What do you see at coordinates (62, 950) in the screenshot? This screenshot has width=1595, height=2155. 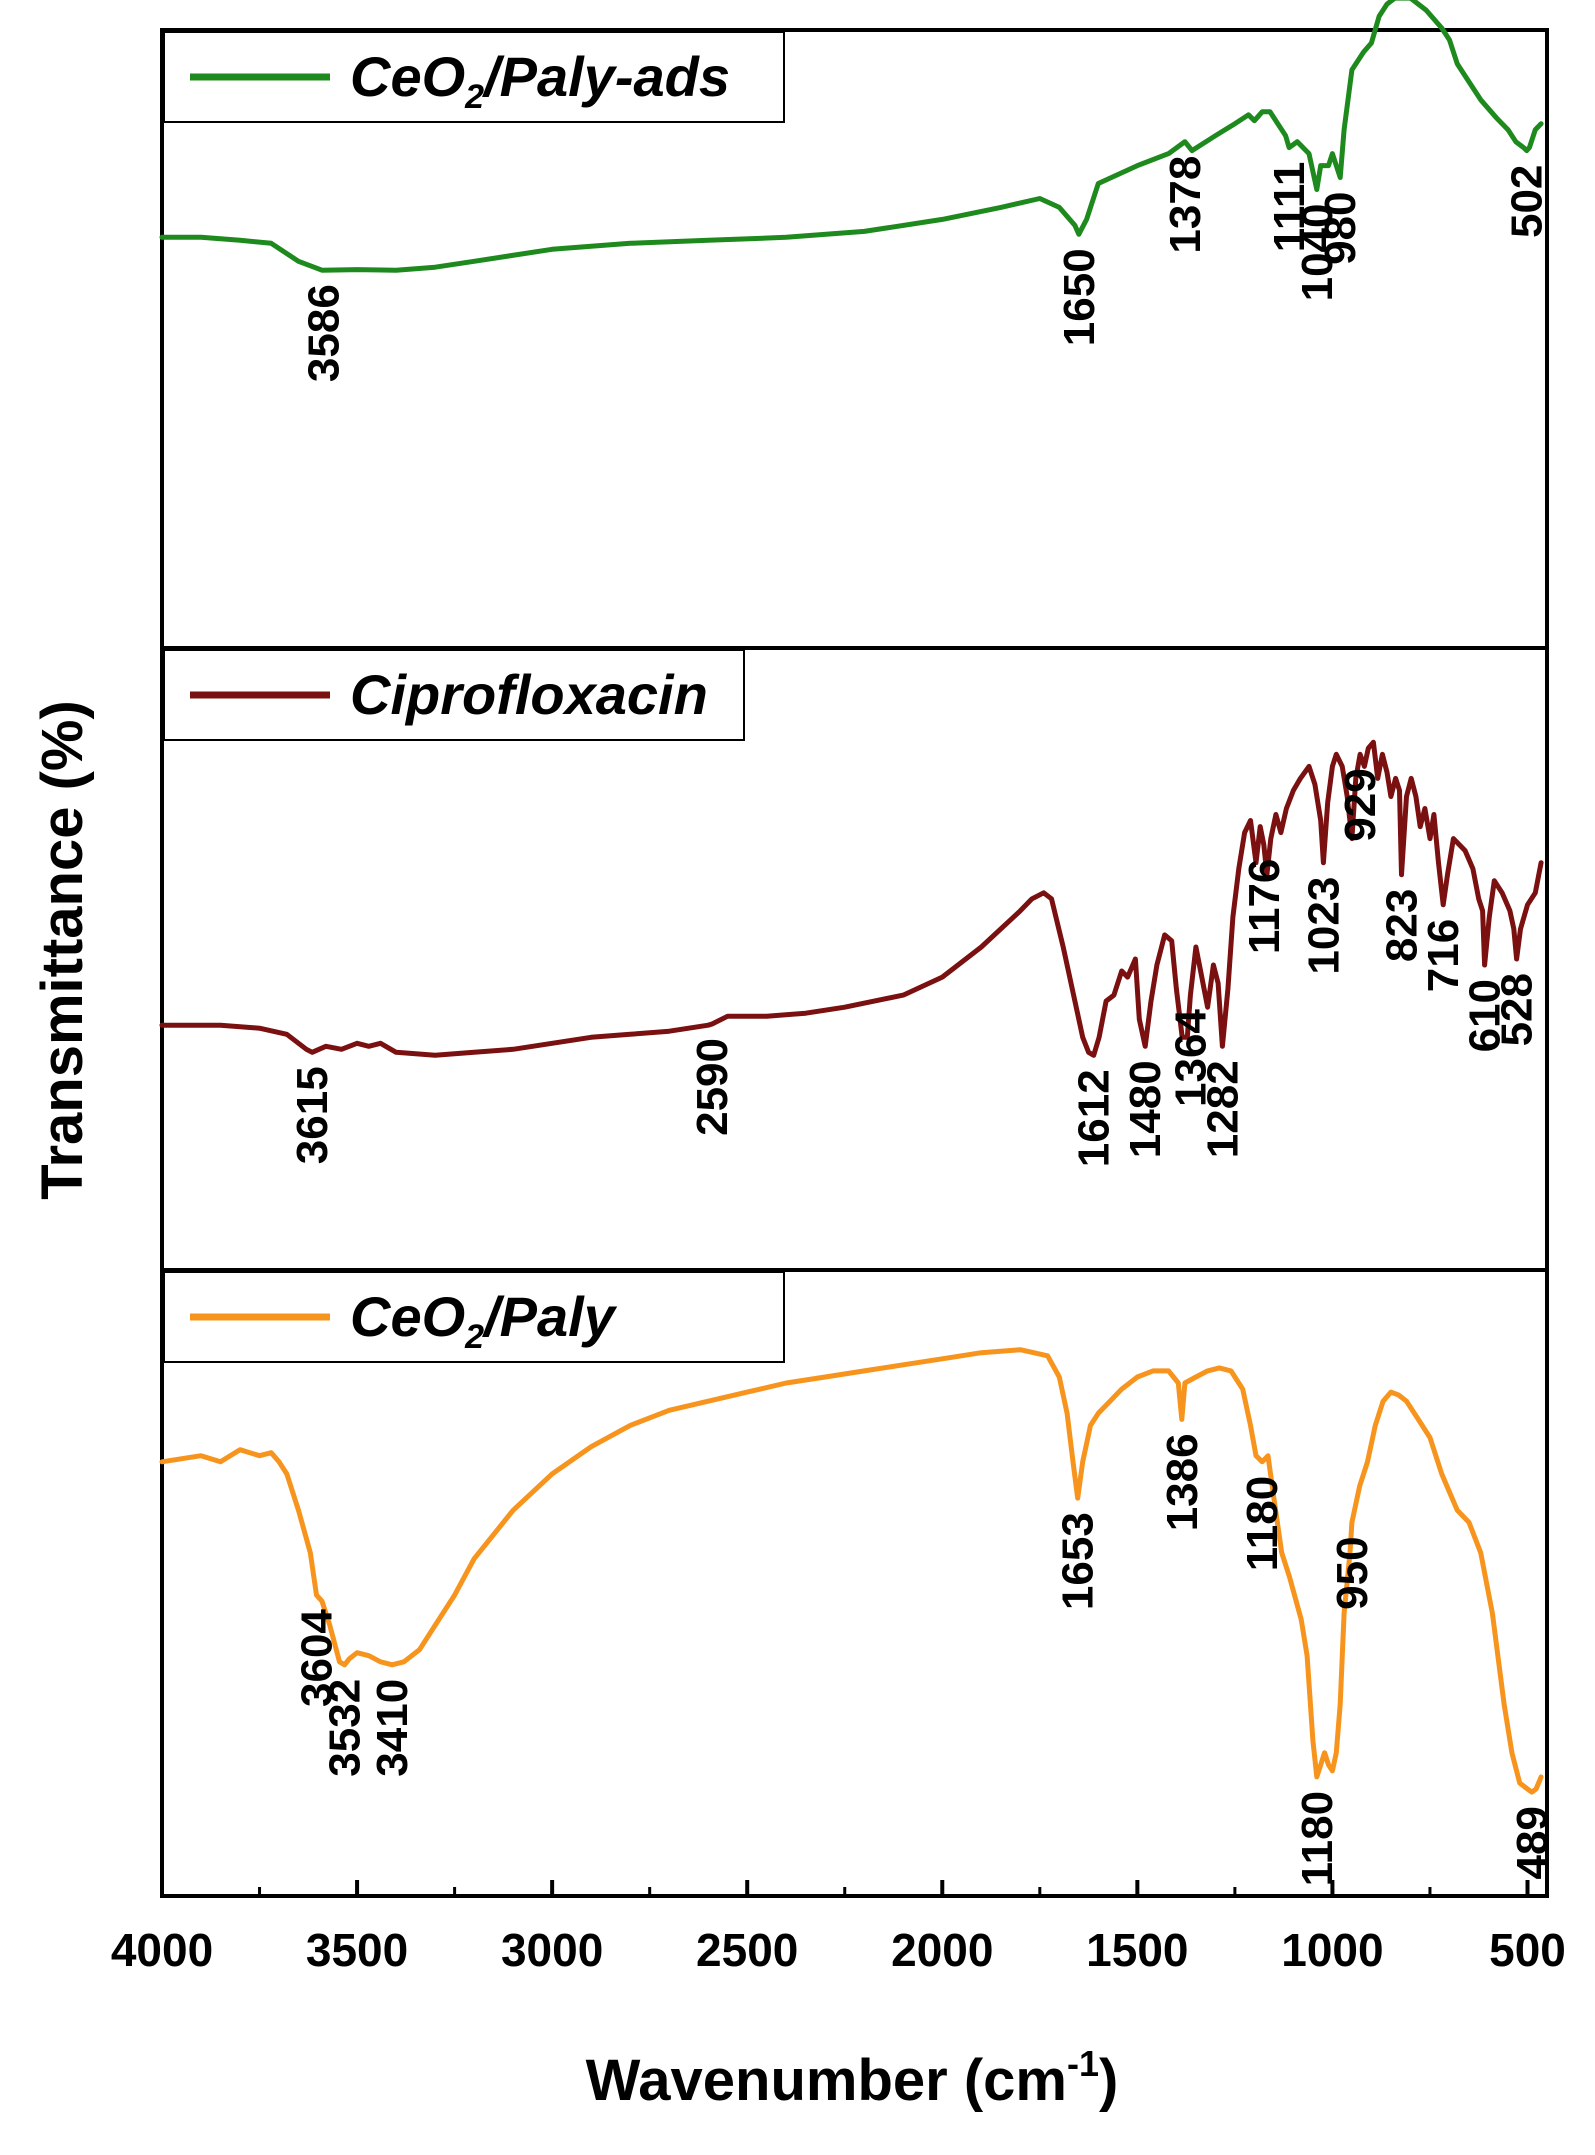 I see `y-axis-title: Transmittance (%)` at bounding box center [62, 950].